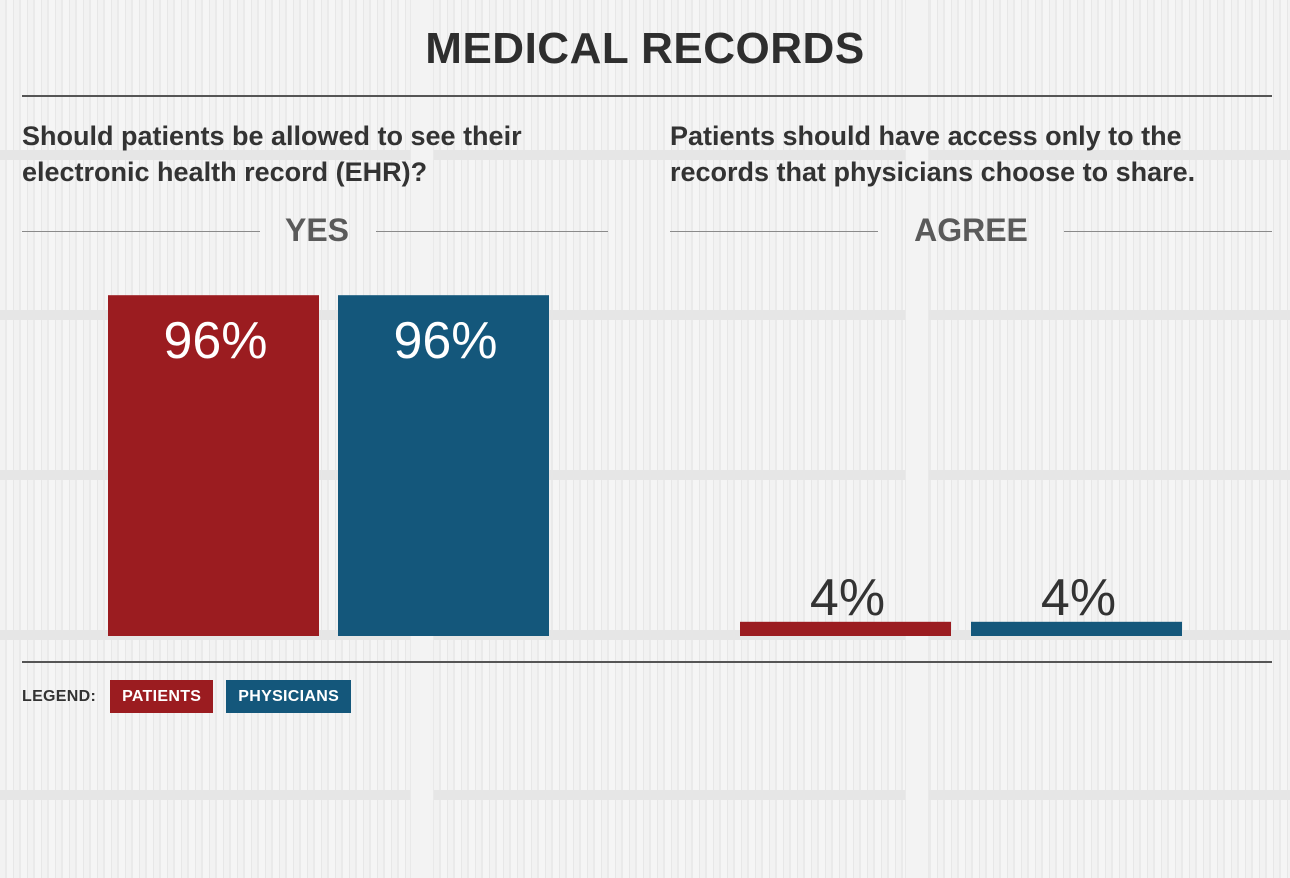  Describe the element at coordinates (215, 341) in the screenshot. I see `value-label-yes-patients: 96%` at that location.